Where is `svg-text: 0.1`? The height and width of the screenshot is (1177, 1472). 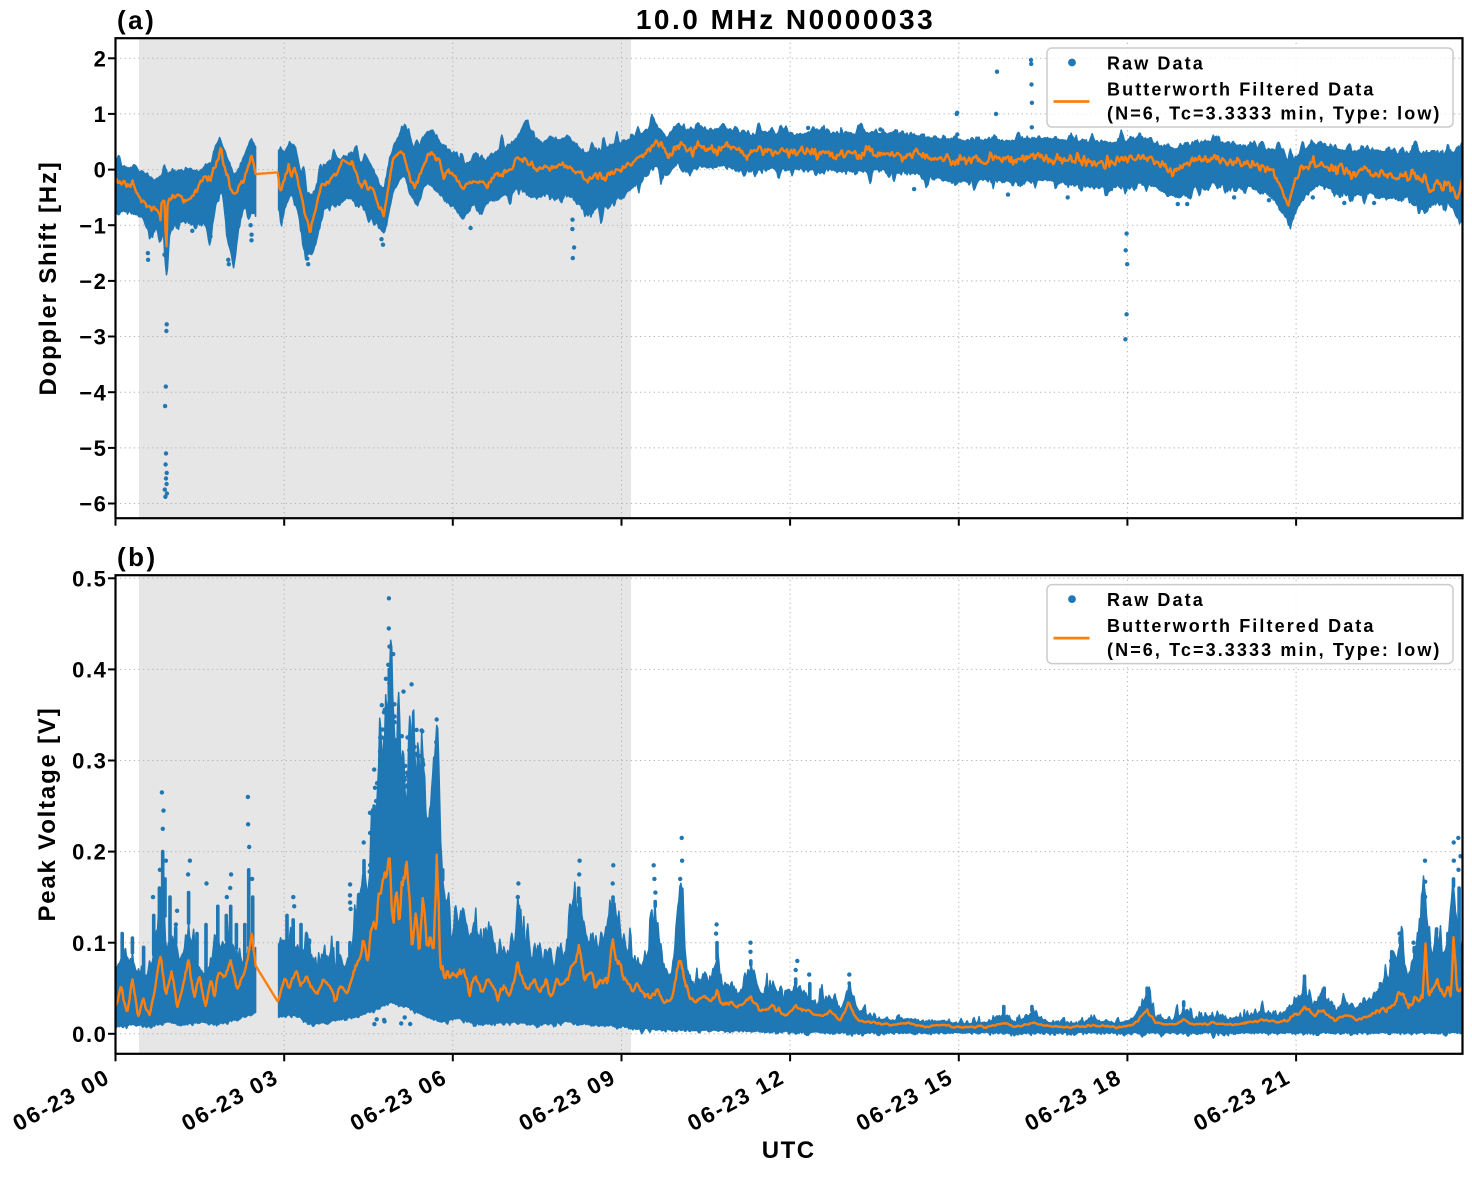 svg-text: 0.1 is located at coordinates (89, 943).